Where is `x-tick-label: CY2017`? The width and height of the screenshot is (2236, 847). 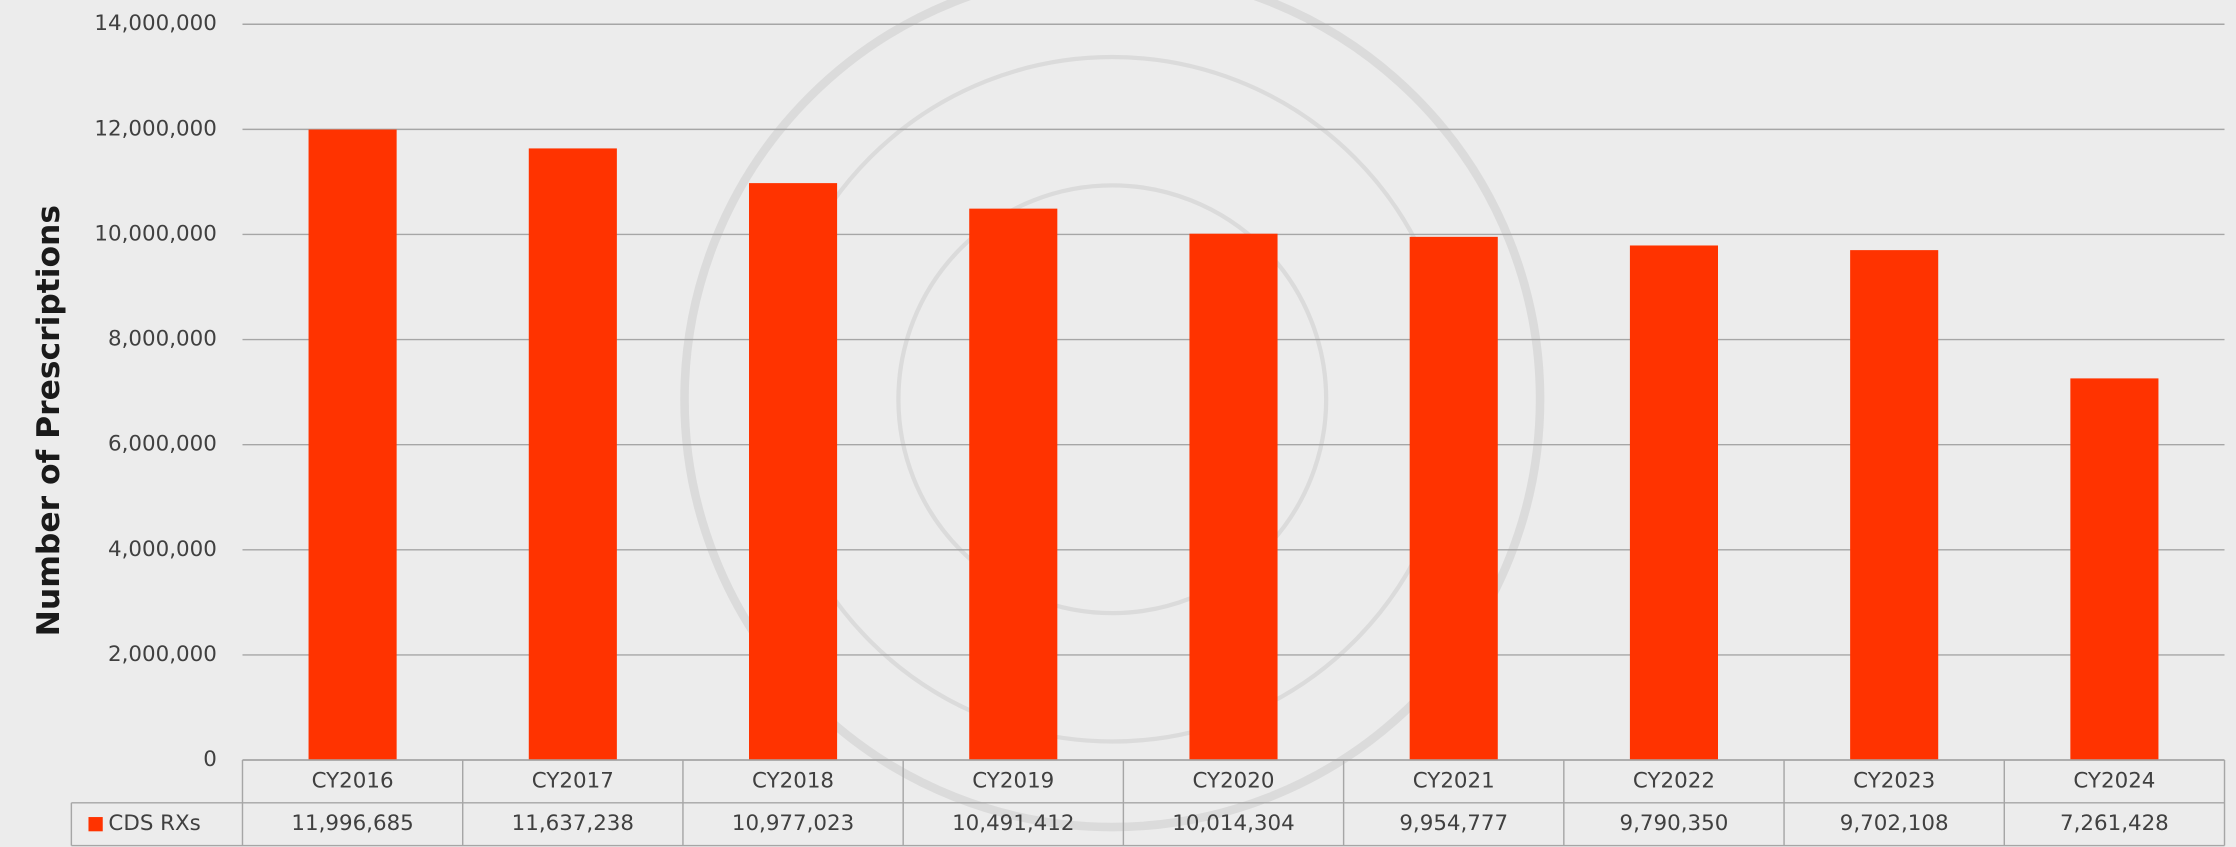
x-tick-label: CY2017 is located at coordinates (573, 780).